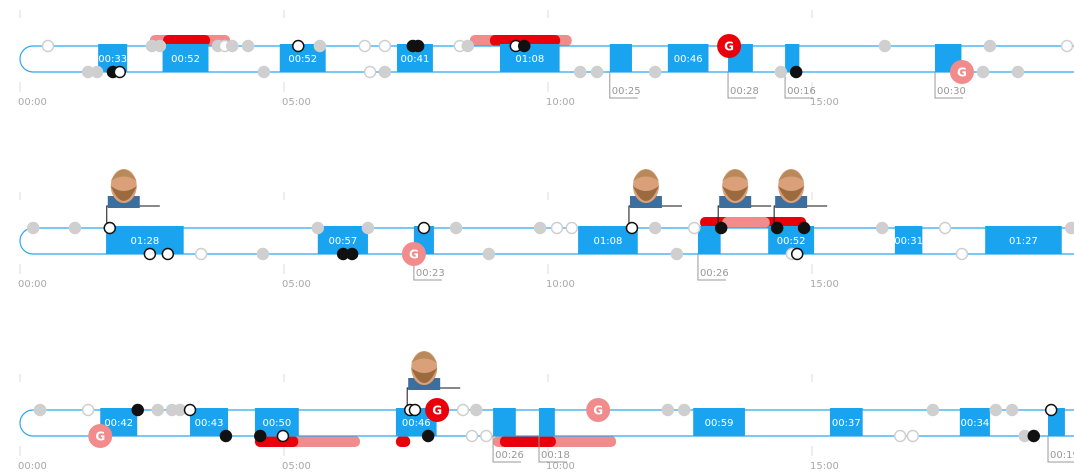  I want to click on block-label: 01:28, so click(144, 241).